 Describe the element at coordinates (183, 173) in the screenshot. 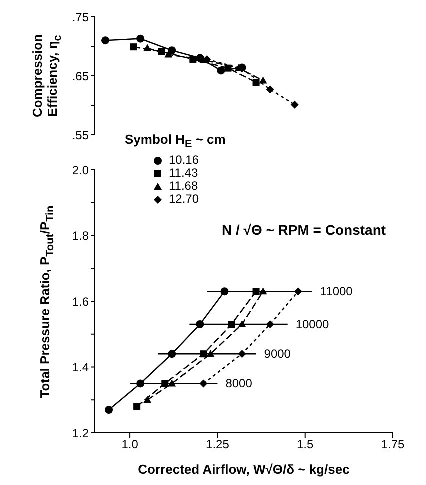

I see `legend-label: 11.43` at that location.